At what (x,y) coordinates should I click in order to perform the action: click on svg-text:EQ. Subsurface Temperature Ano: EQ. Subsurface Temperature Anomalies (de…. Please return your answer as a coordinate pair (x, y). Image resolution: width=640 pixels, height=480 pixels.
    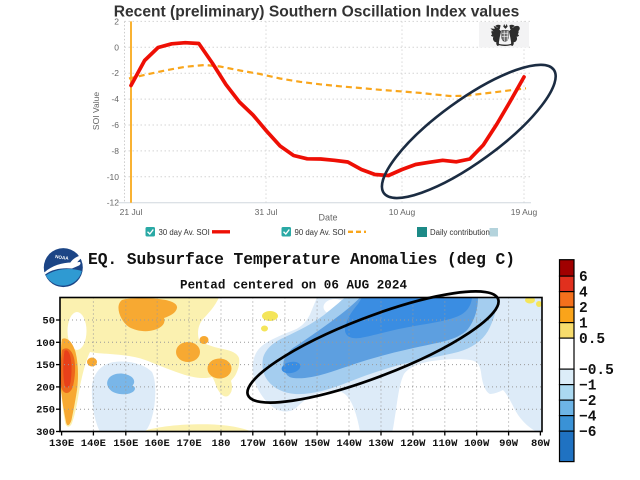
    Looking at the image, I should click on (301, 259).